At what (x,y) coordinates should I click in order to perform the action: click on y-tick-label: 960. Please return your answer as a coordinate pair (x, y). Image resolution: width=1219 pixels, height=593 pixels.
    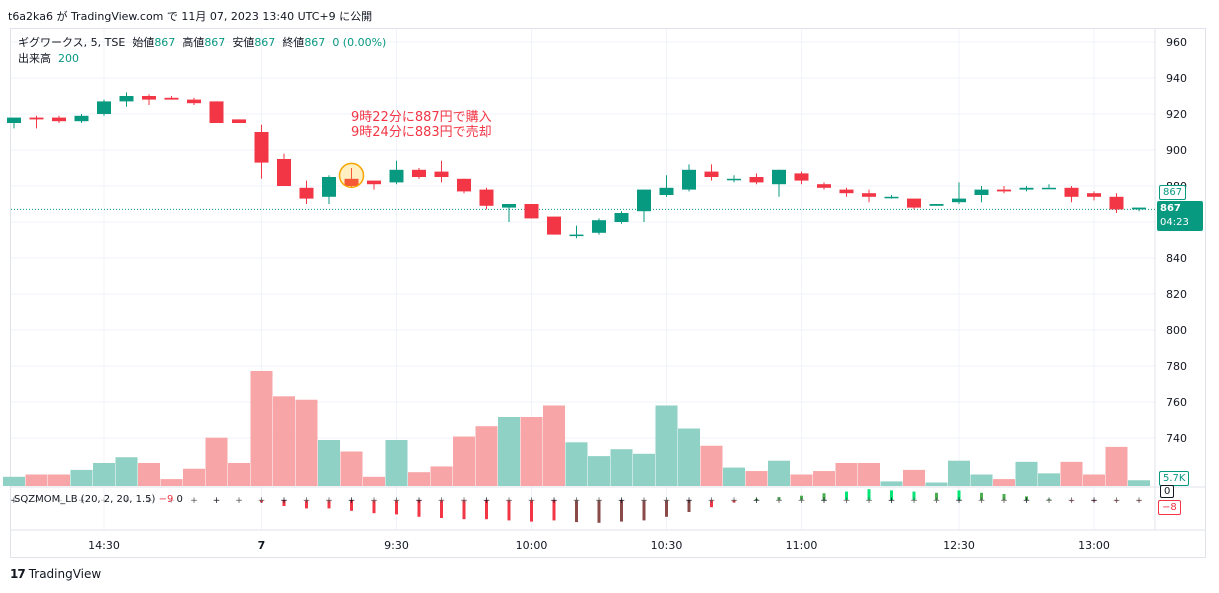
    Looking at the image, I should click on (1176, 42).